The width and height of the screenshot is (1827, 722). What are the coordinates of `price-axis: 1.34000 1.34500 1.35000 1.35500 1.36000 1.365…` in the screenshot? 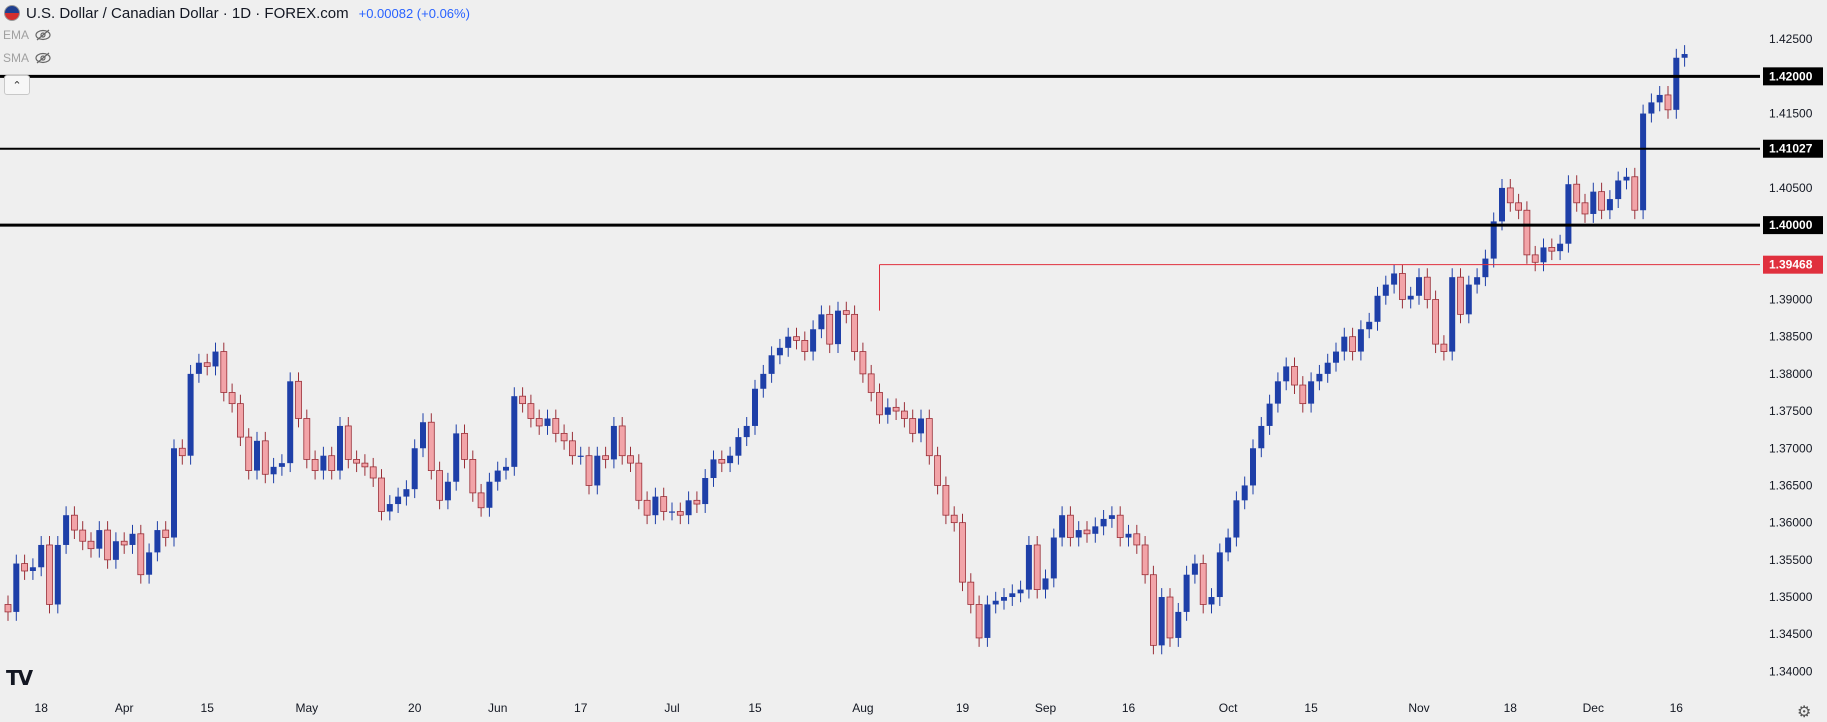 It's located at (1793, 360).